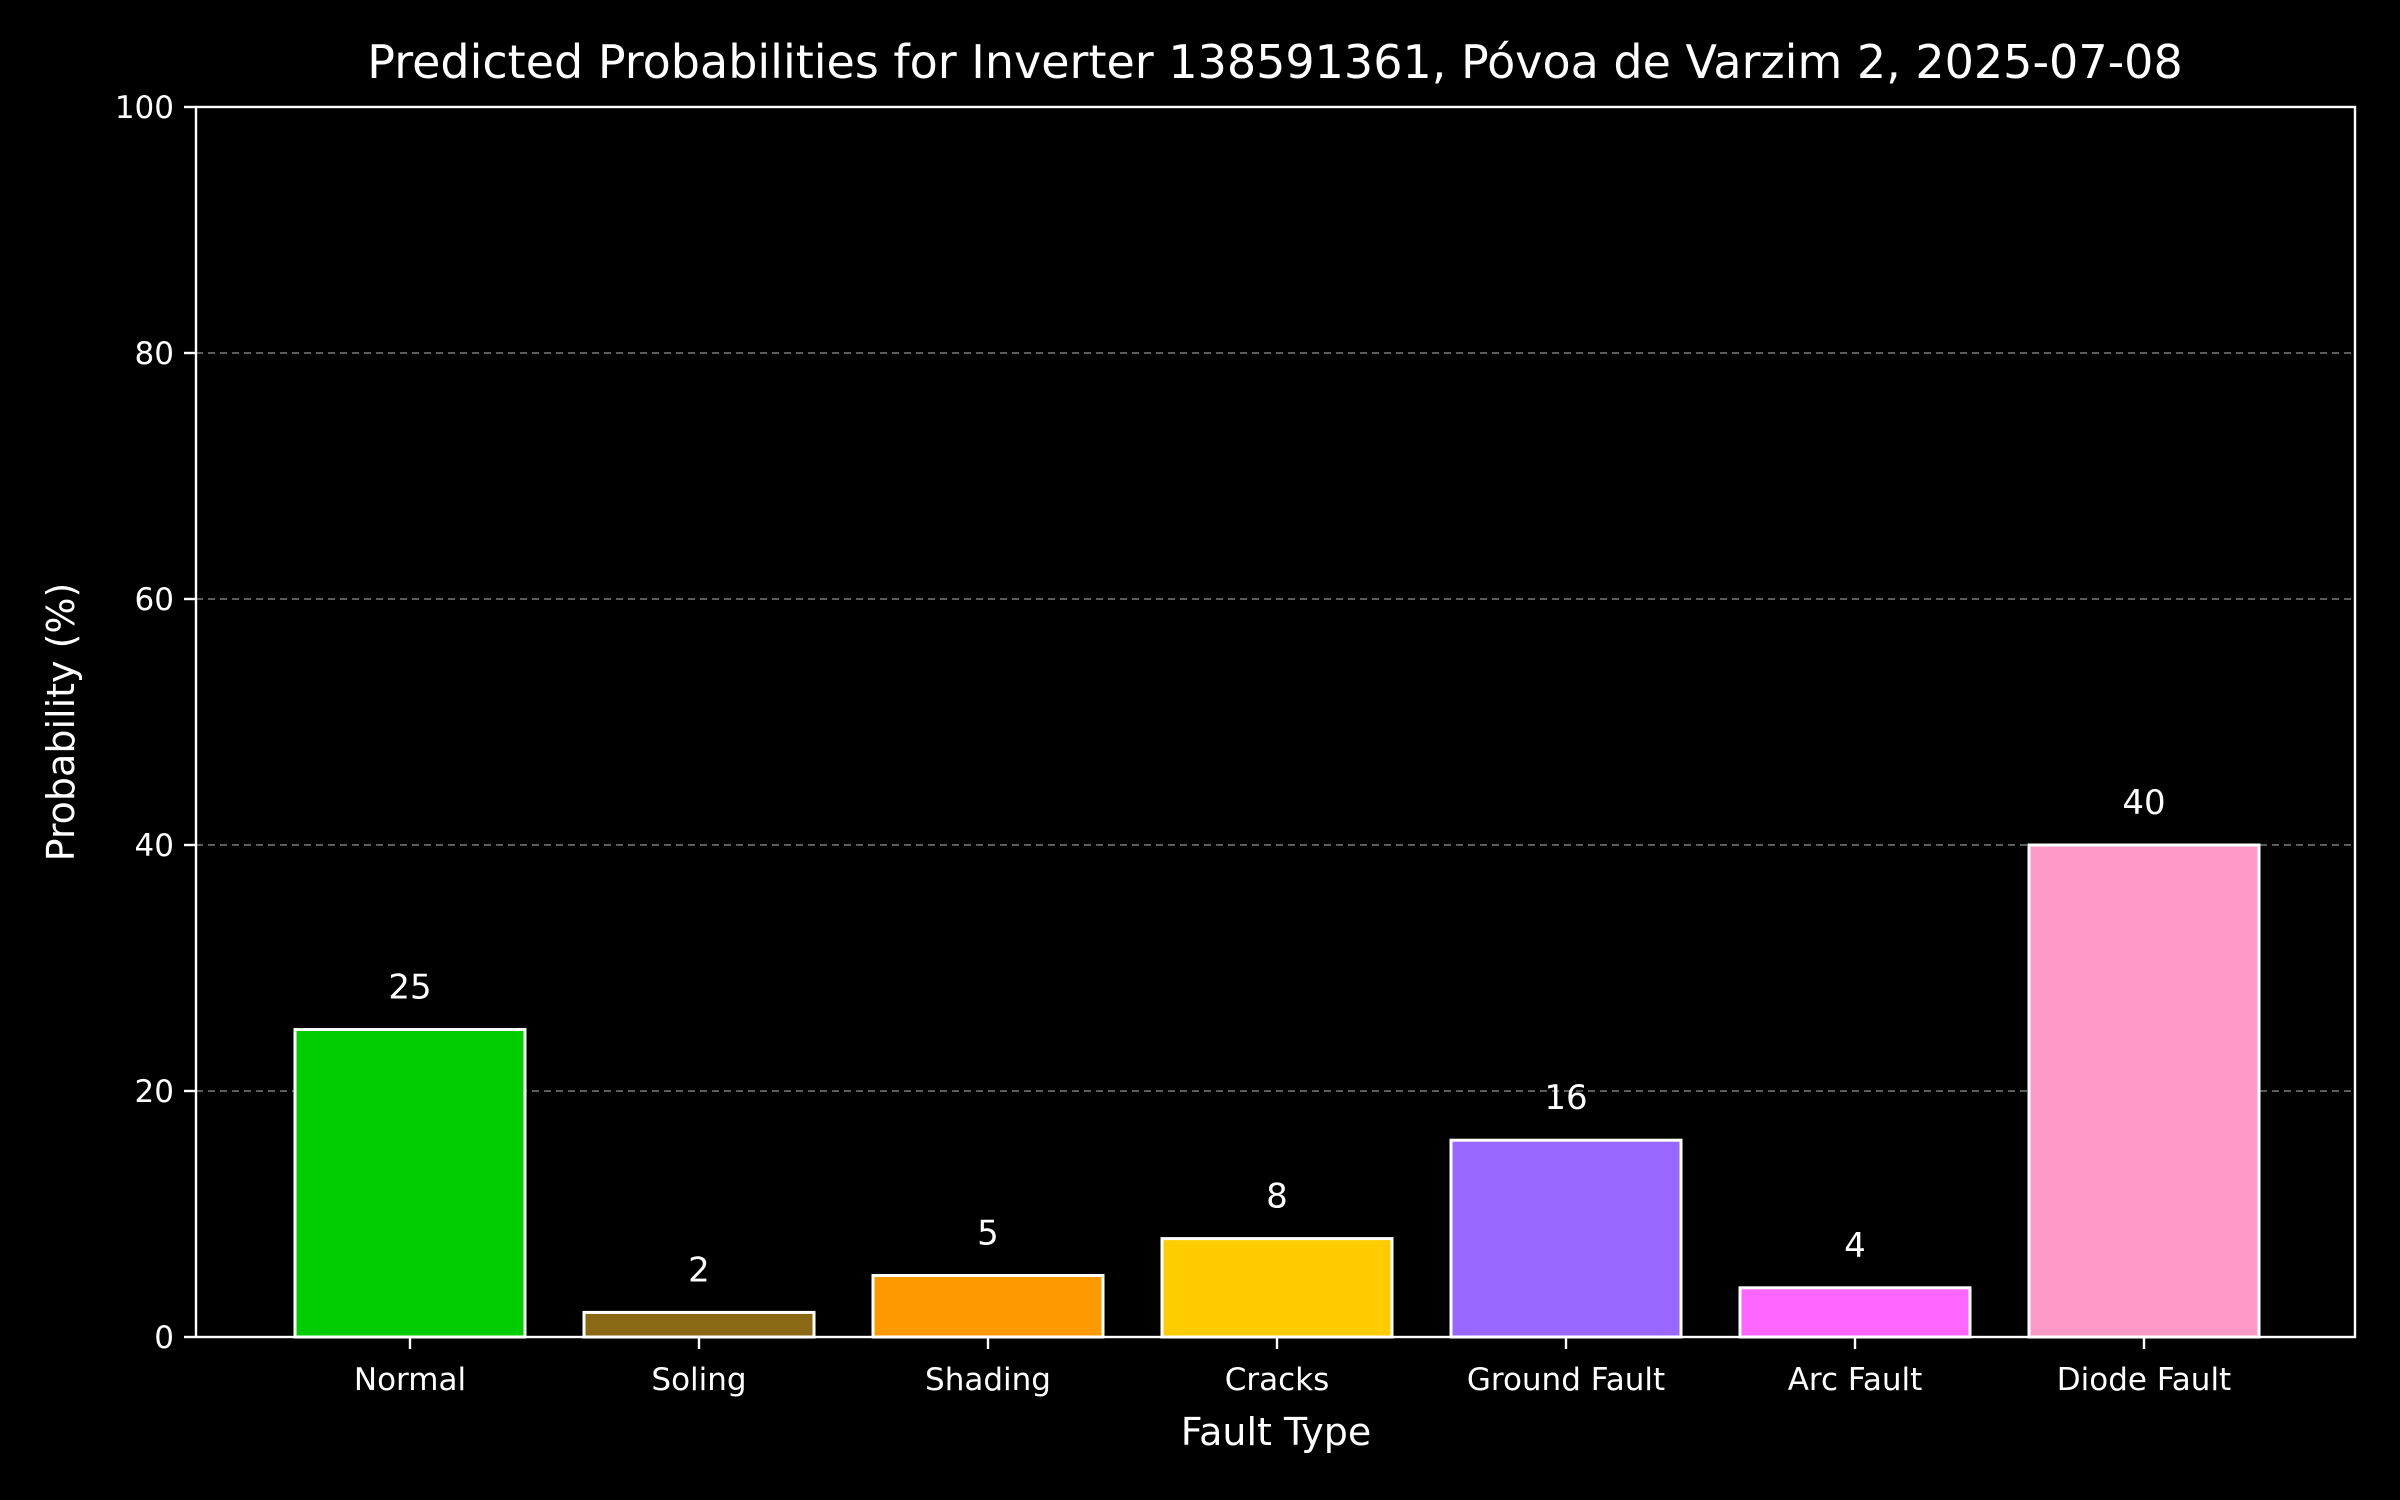 This screenshot has width=2400, height=1500. Describe the element at coordinates (154, 1092) in the screenshot. I see `y-tick-label-20: 20` at that location.